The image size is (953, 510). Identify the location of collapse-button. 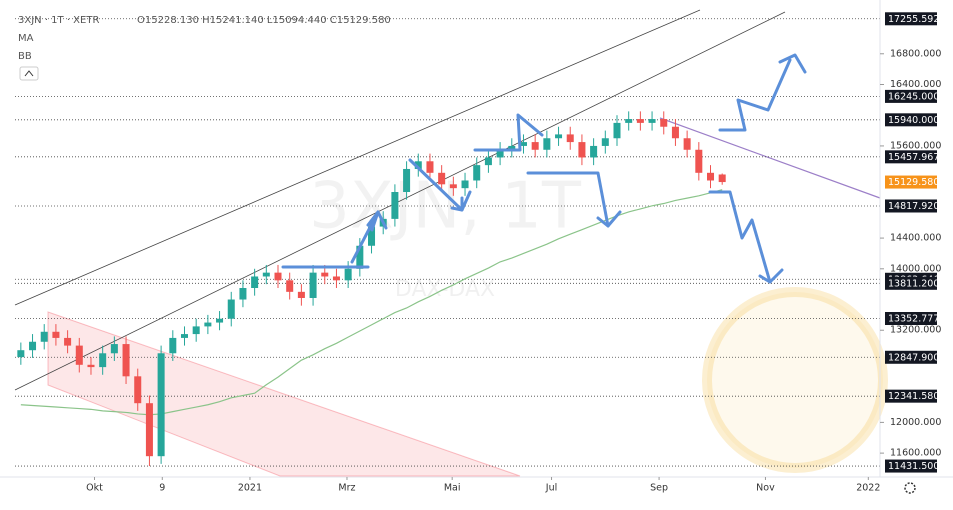
(29, 73).